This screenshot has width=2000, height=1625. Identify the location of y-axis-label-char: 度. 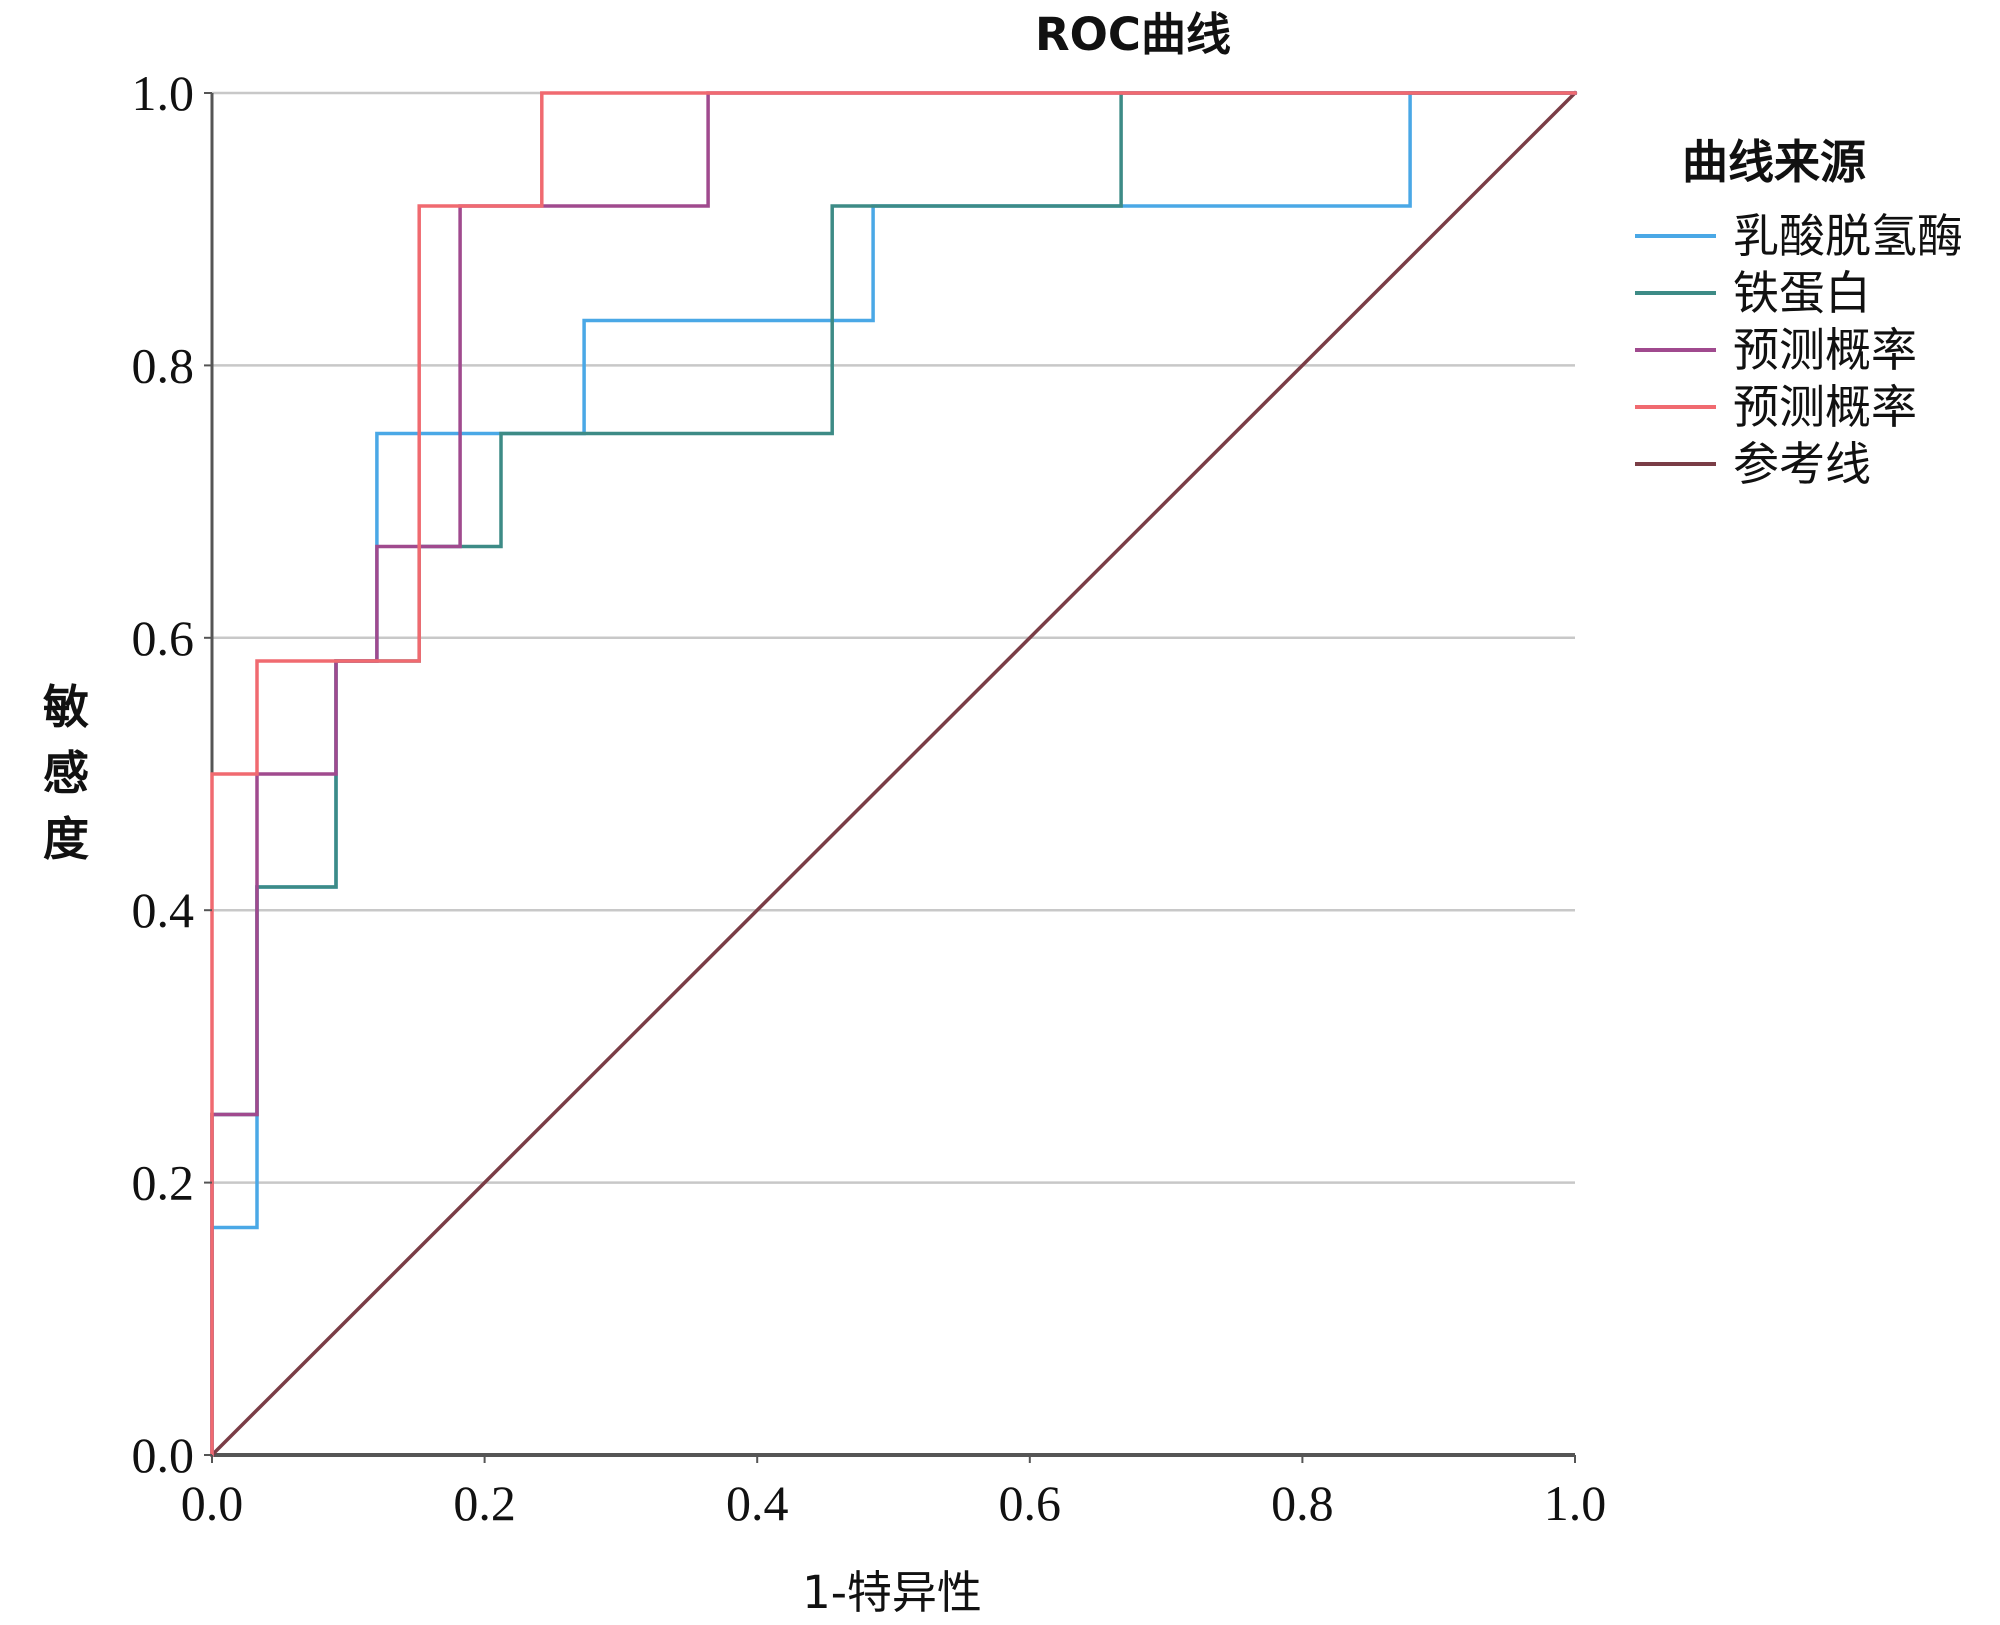
(66, 839).